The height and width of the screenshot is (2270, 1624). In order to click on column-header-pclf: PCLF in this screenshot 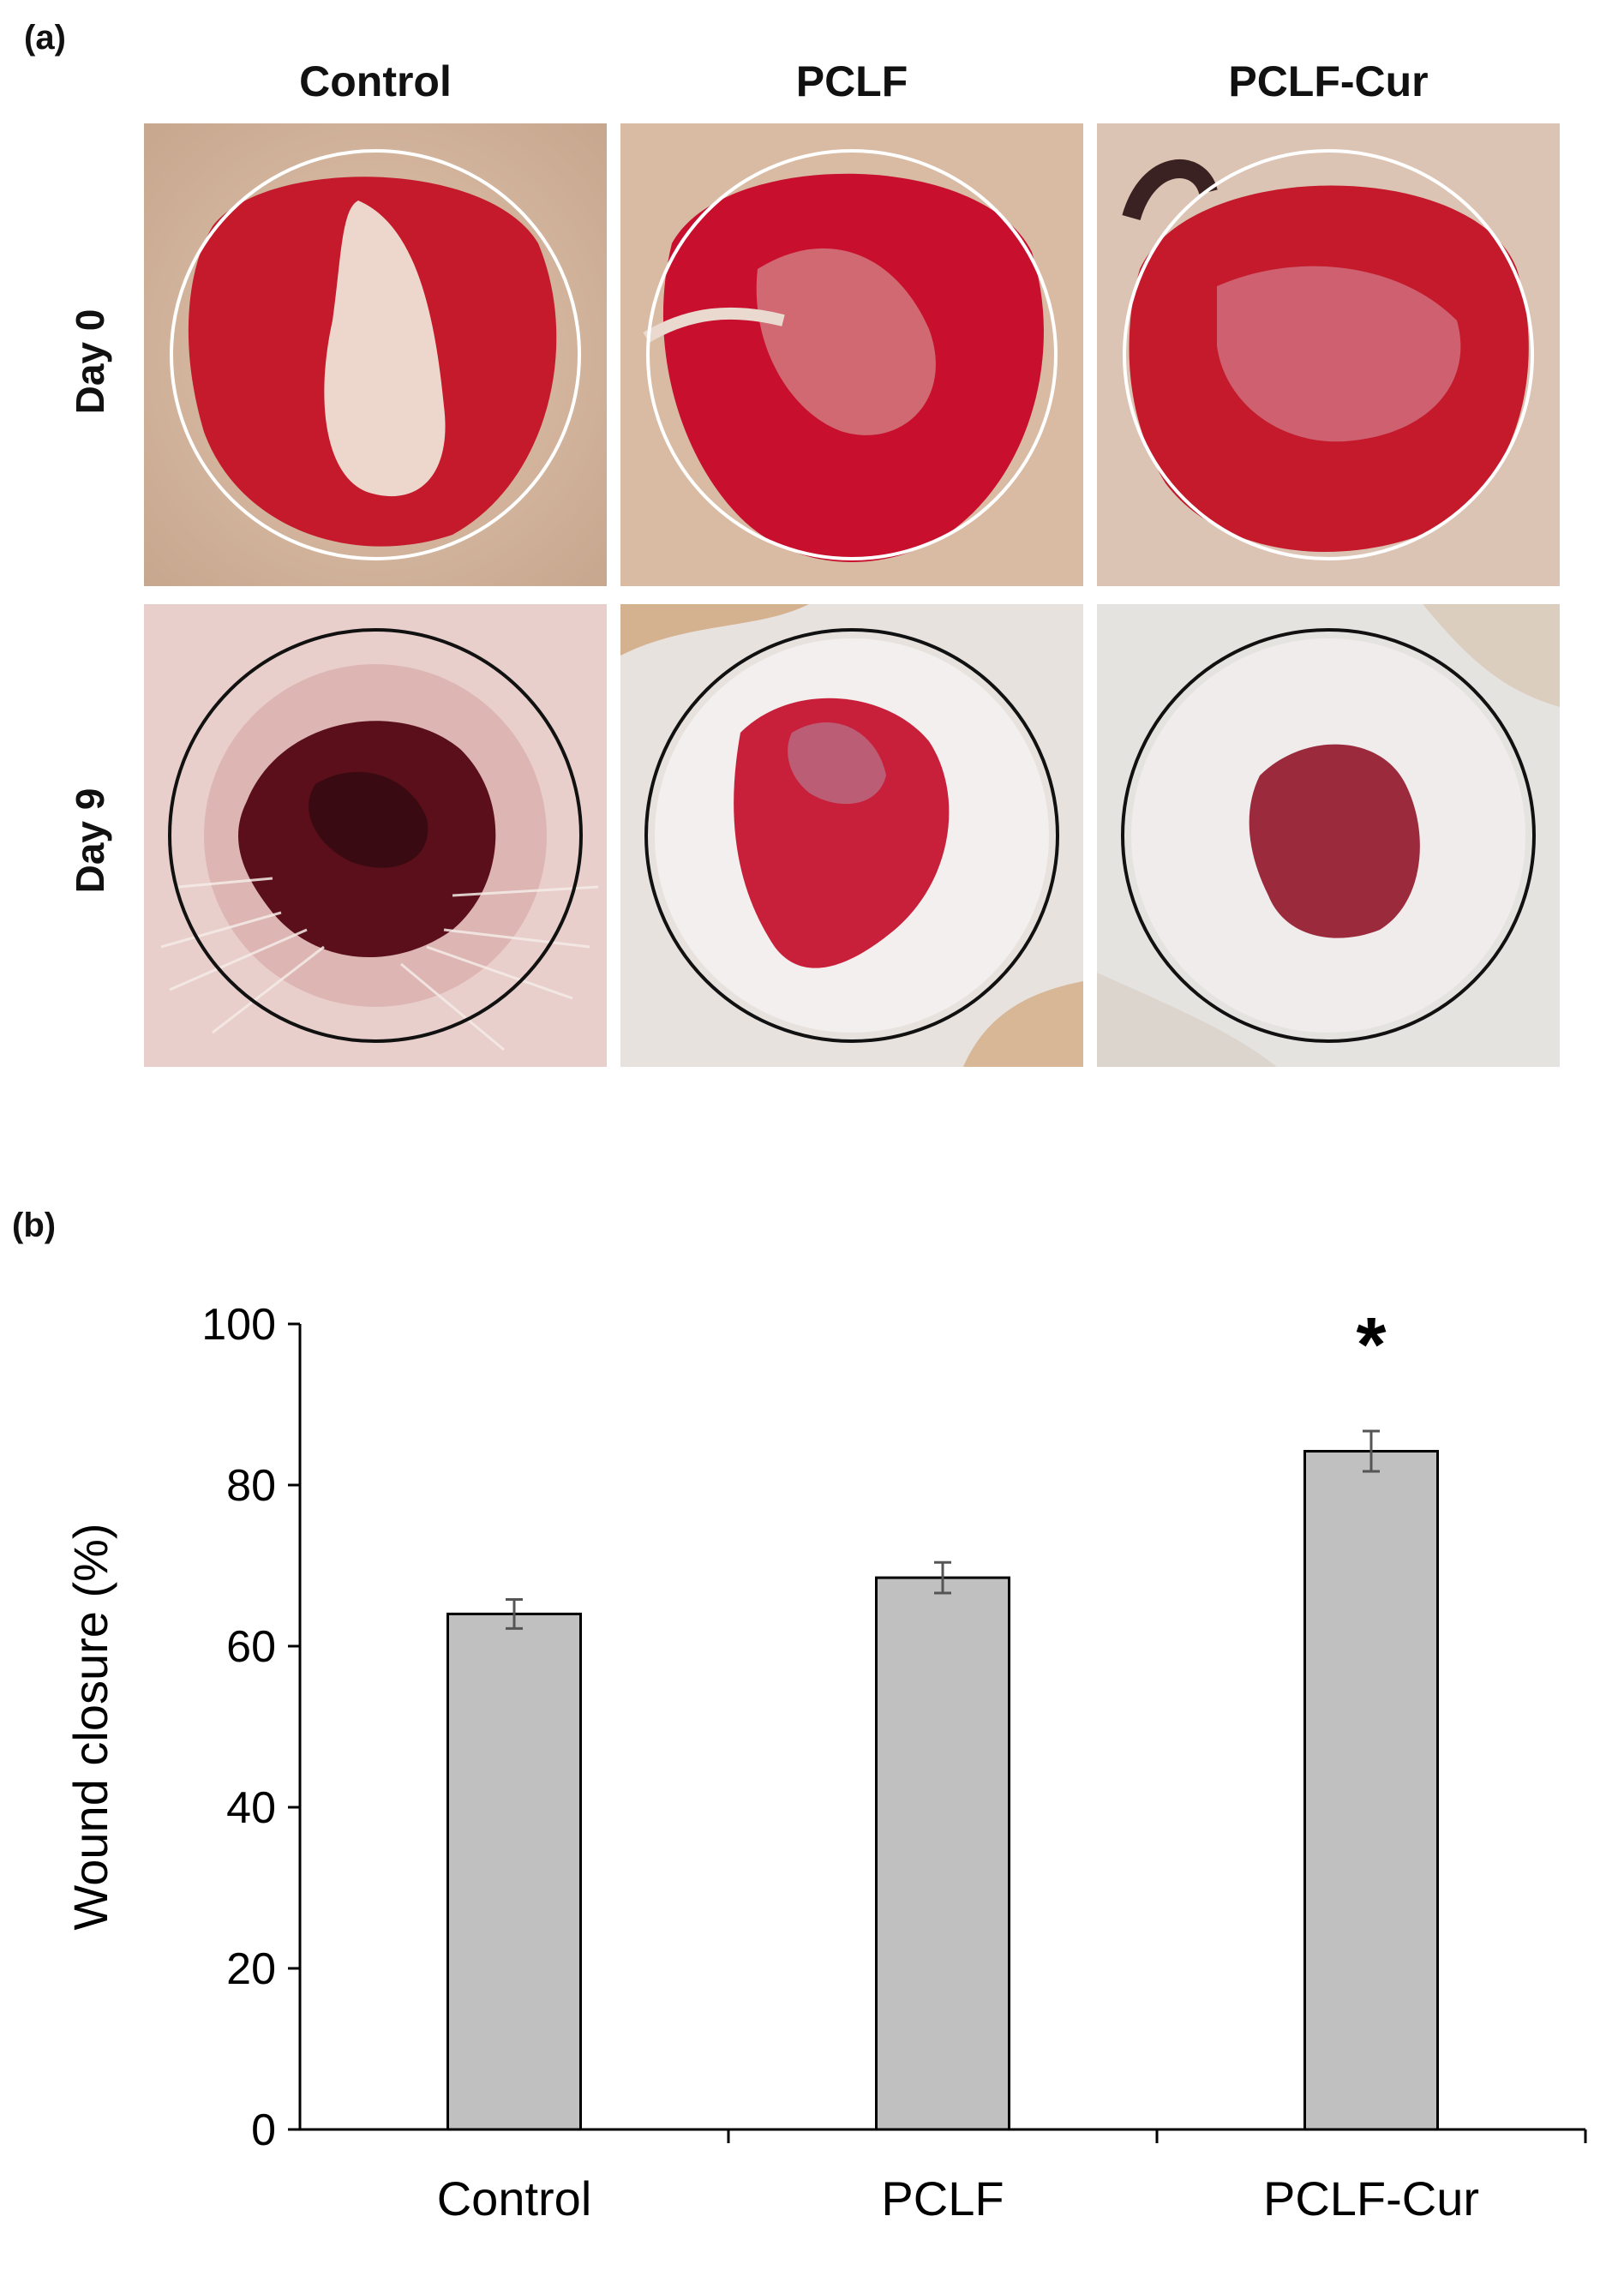, I will do `click(851, 81)`.